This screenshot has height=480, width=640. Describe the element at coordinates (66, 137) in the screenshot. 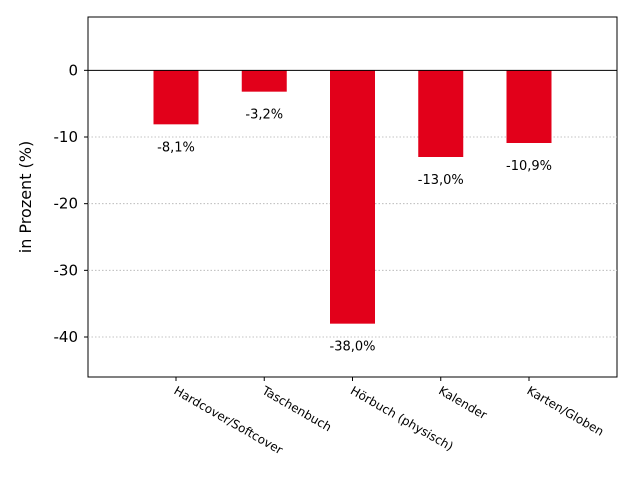

I see `y-tick-label: -10` at that location.